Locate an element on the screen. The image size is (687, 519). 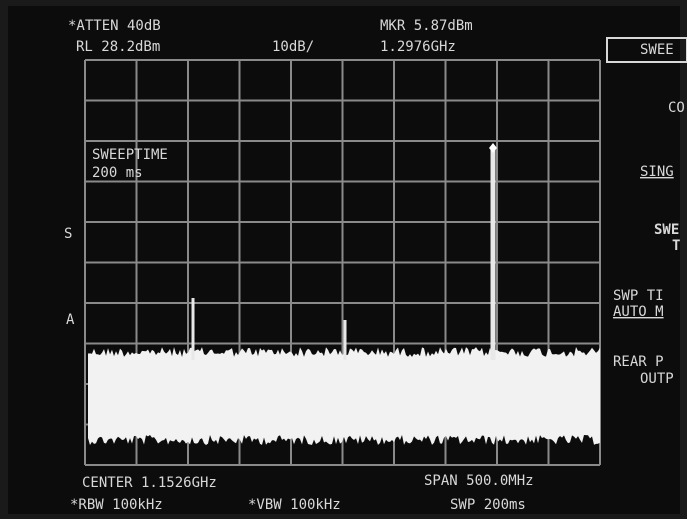
softkey: AUTO M is located at coordinates (638, 312).